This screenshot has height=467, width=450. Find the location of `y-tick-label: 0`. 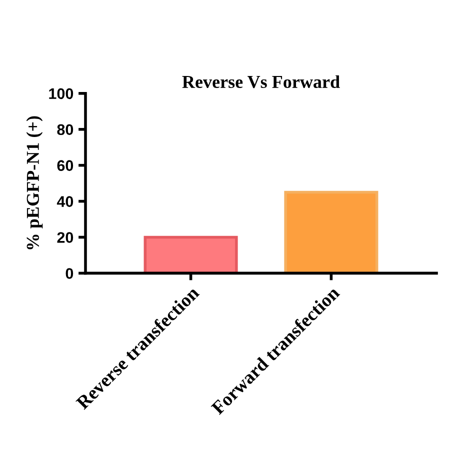

y-tick-label: 0 is located at coordinates (70, 273).